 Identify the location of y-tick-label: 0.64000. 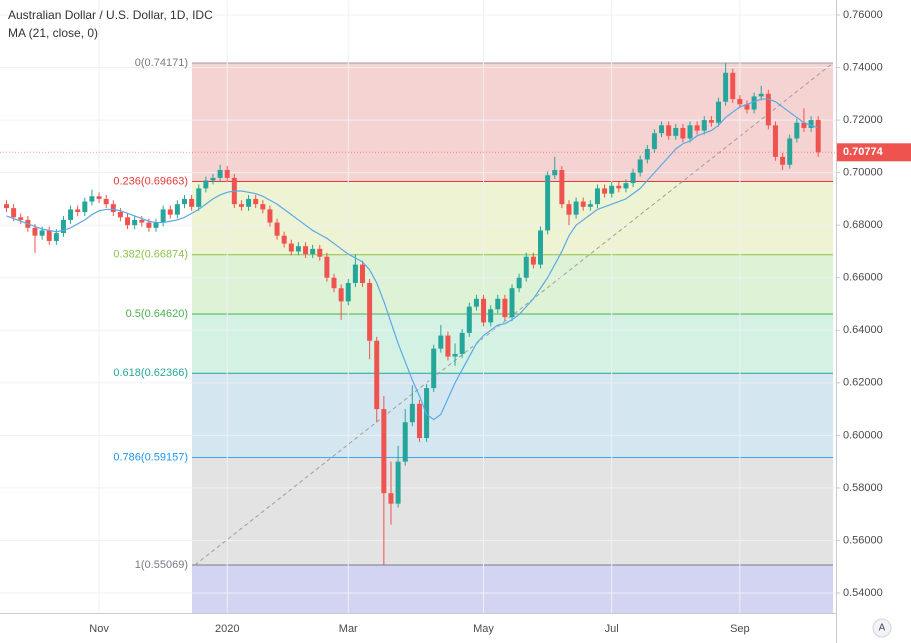
(863, 330).